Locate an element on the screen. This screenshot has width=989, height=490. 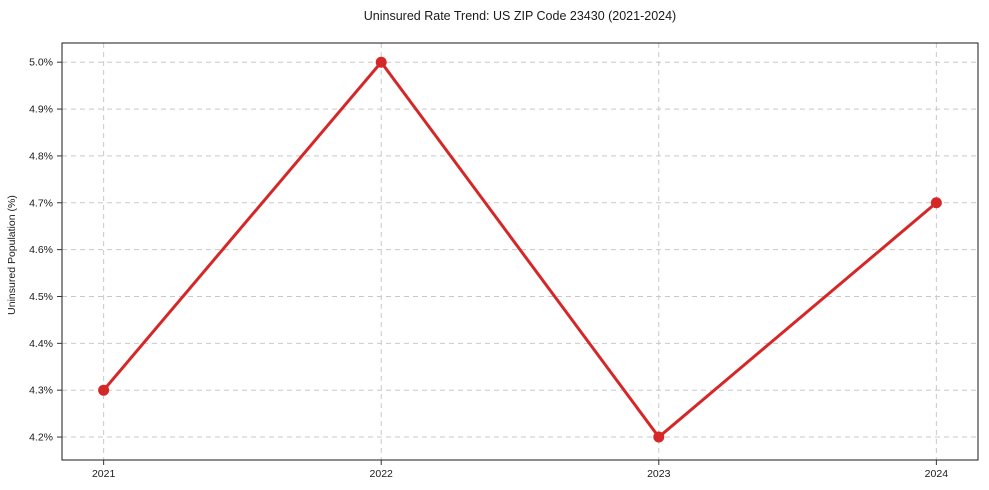
x-tick-label: 2024 is located at coordinates (937, 474).